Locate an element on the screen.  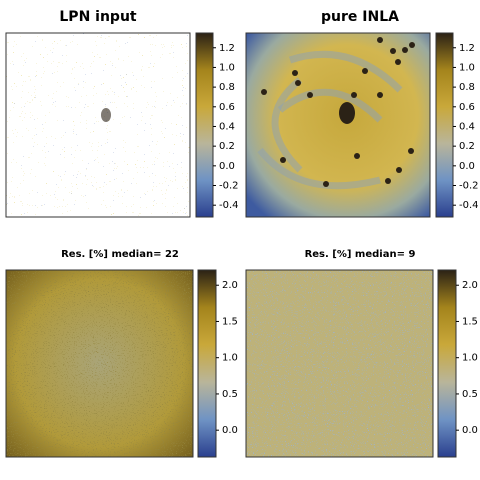
panel-title: pure INLA is located at coordinates (360, 17).